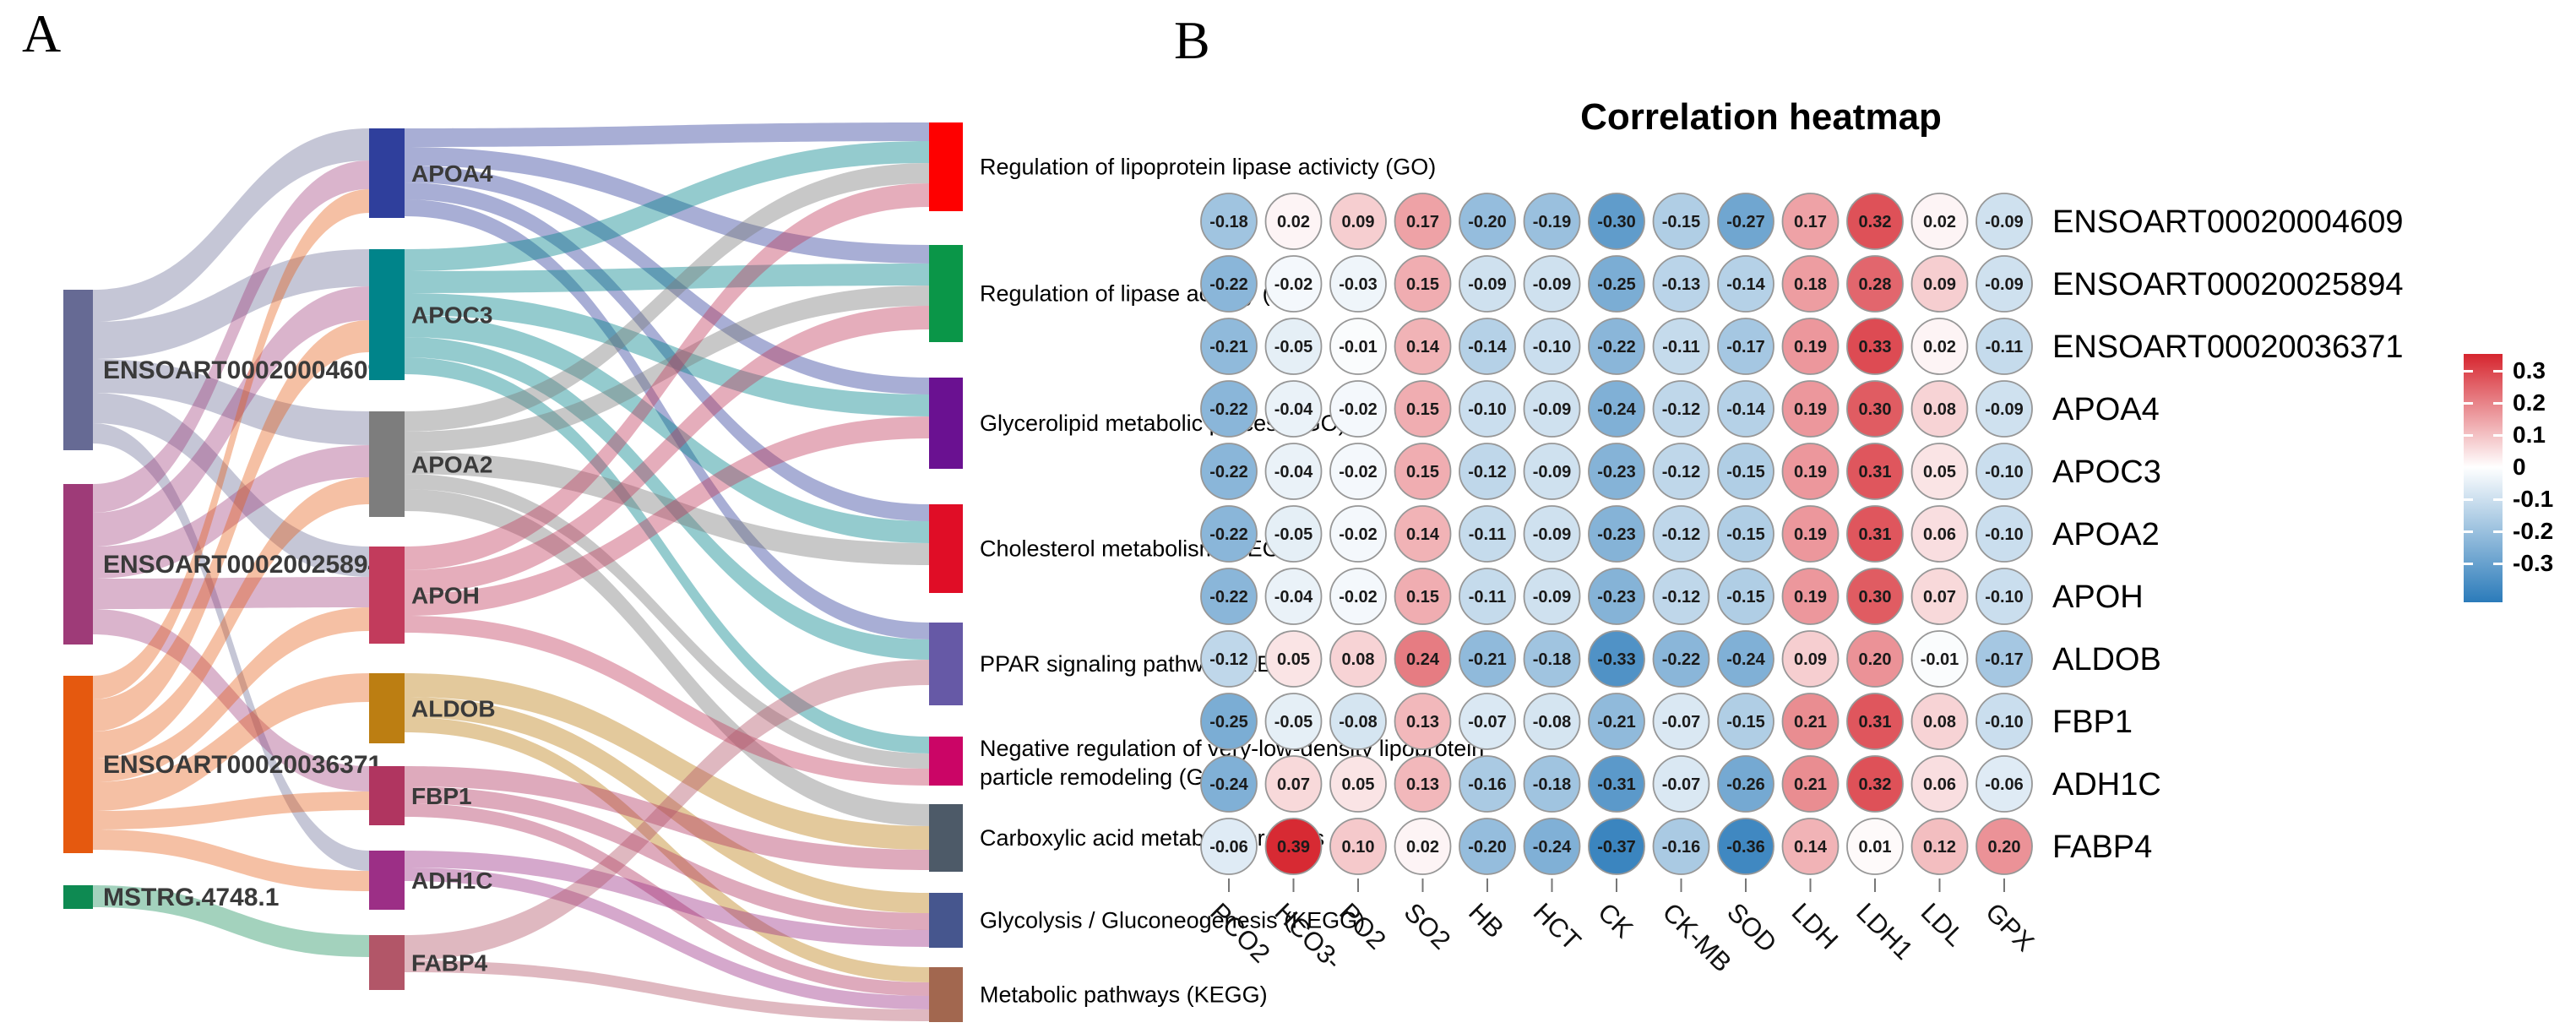 This screenshot has height=1028, width=2576. What do you see at coordinates (1745, 222) in the screenshot?
I see `heatmap-cell-value: -0.27` at bounding box center [1745, 222].